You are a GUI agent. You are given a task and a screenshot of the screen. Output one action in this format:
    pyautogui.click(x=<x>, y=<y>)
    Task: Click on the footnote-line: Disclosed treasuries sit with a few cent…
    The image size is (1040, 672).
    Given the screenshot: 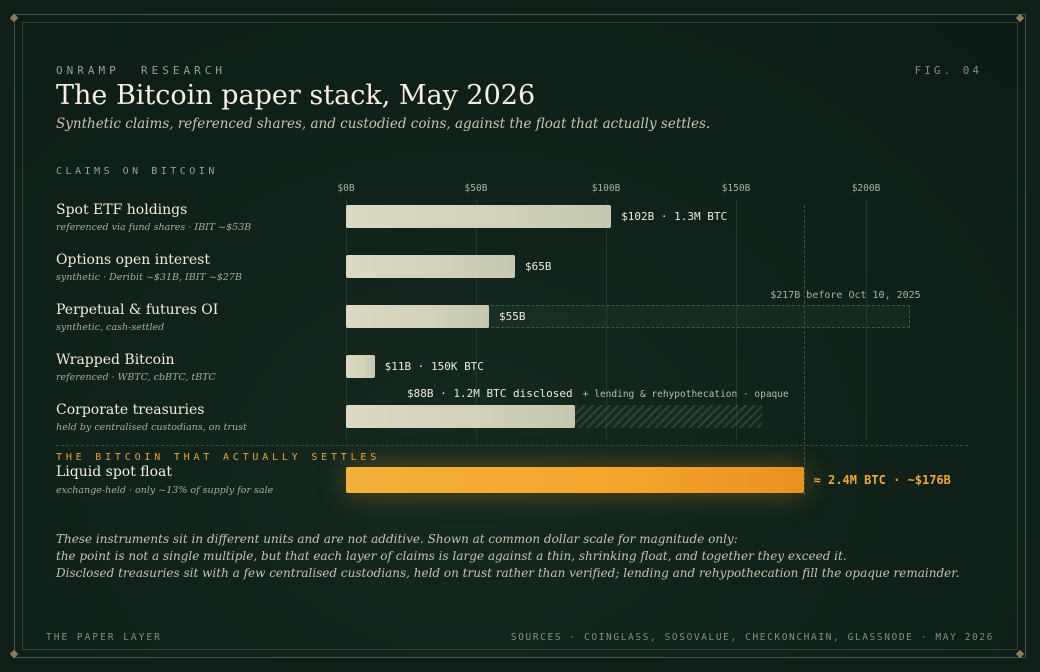 What is the action you would take?
    pyautogui.click(x=508, y=573)
    